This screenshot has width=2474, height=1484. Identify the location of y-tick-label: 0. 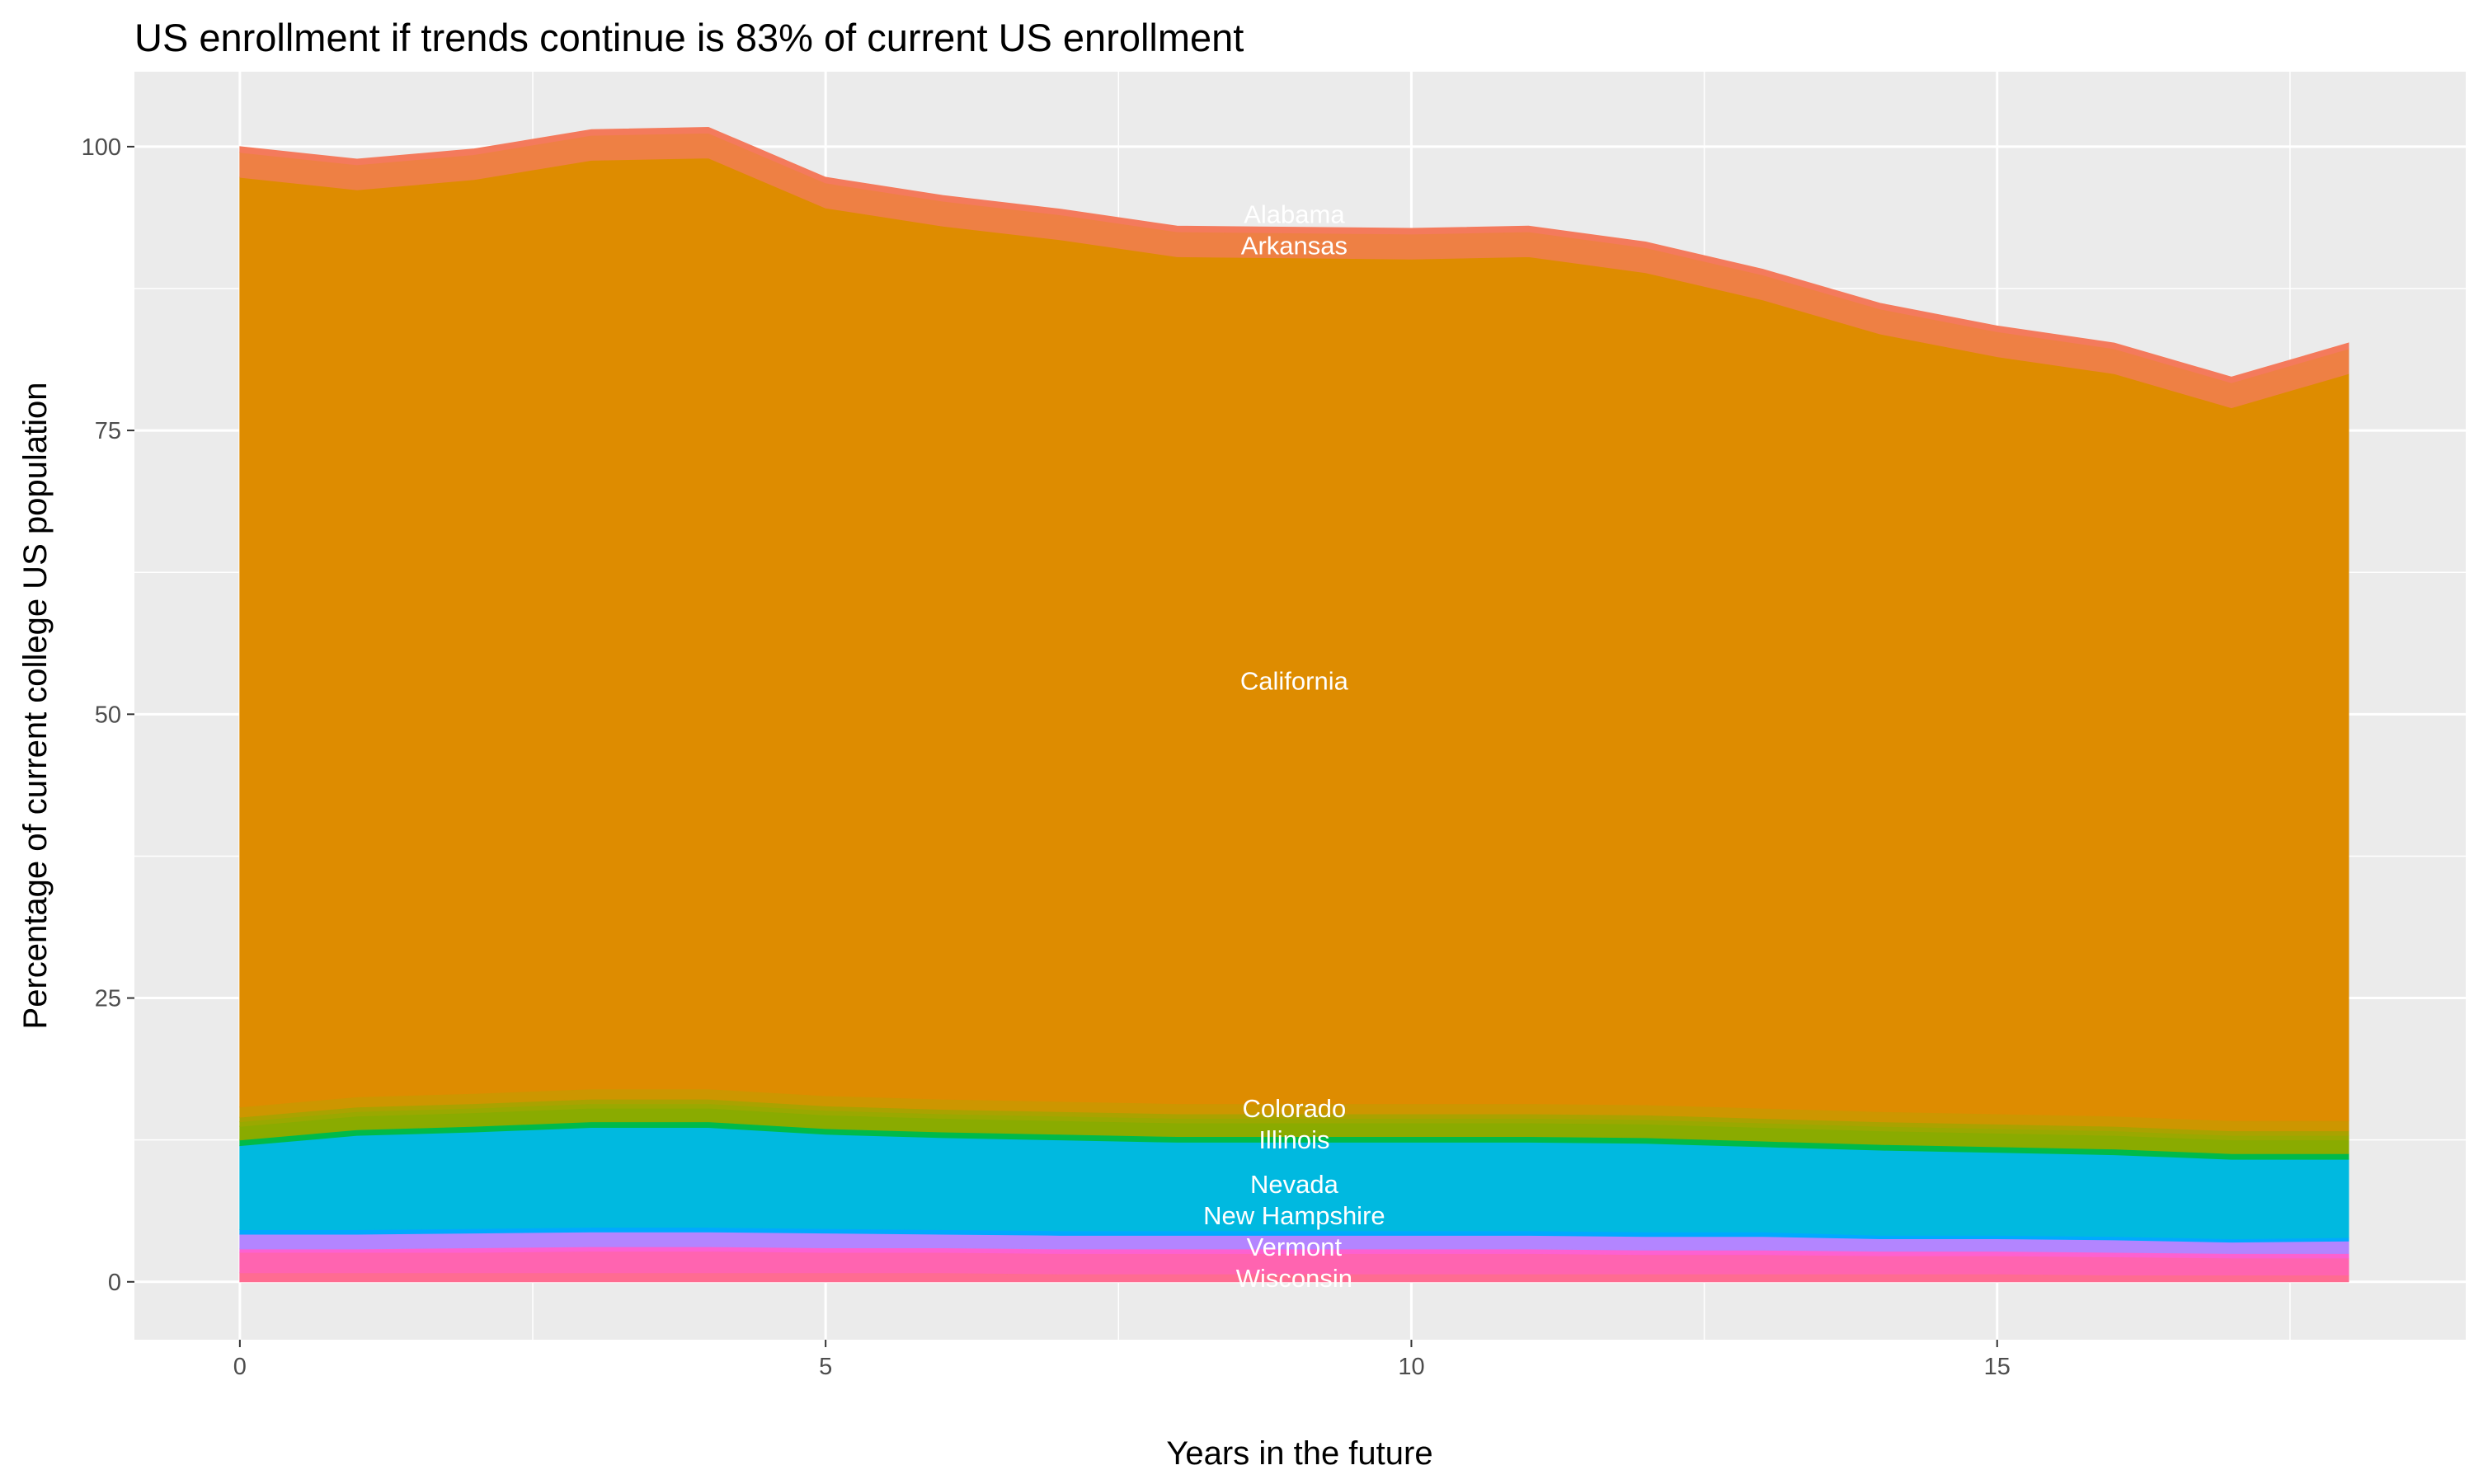
(114, 1283).